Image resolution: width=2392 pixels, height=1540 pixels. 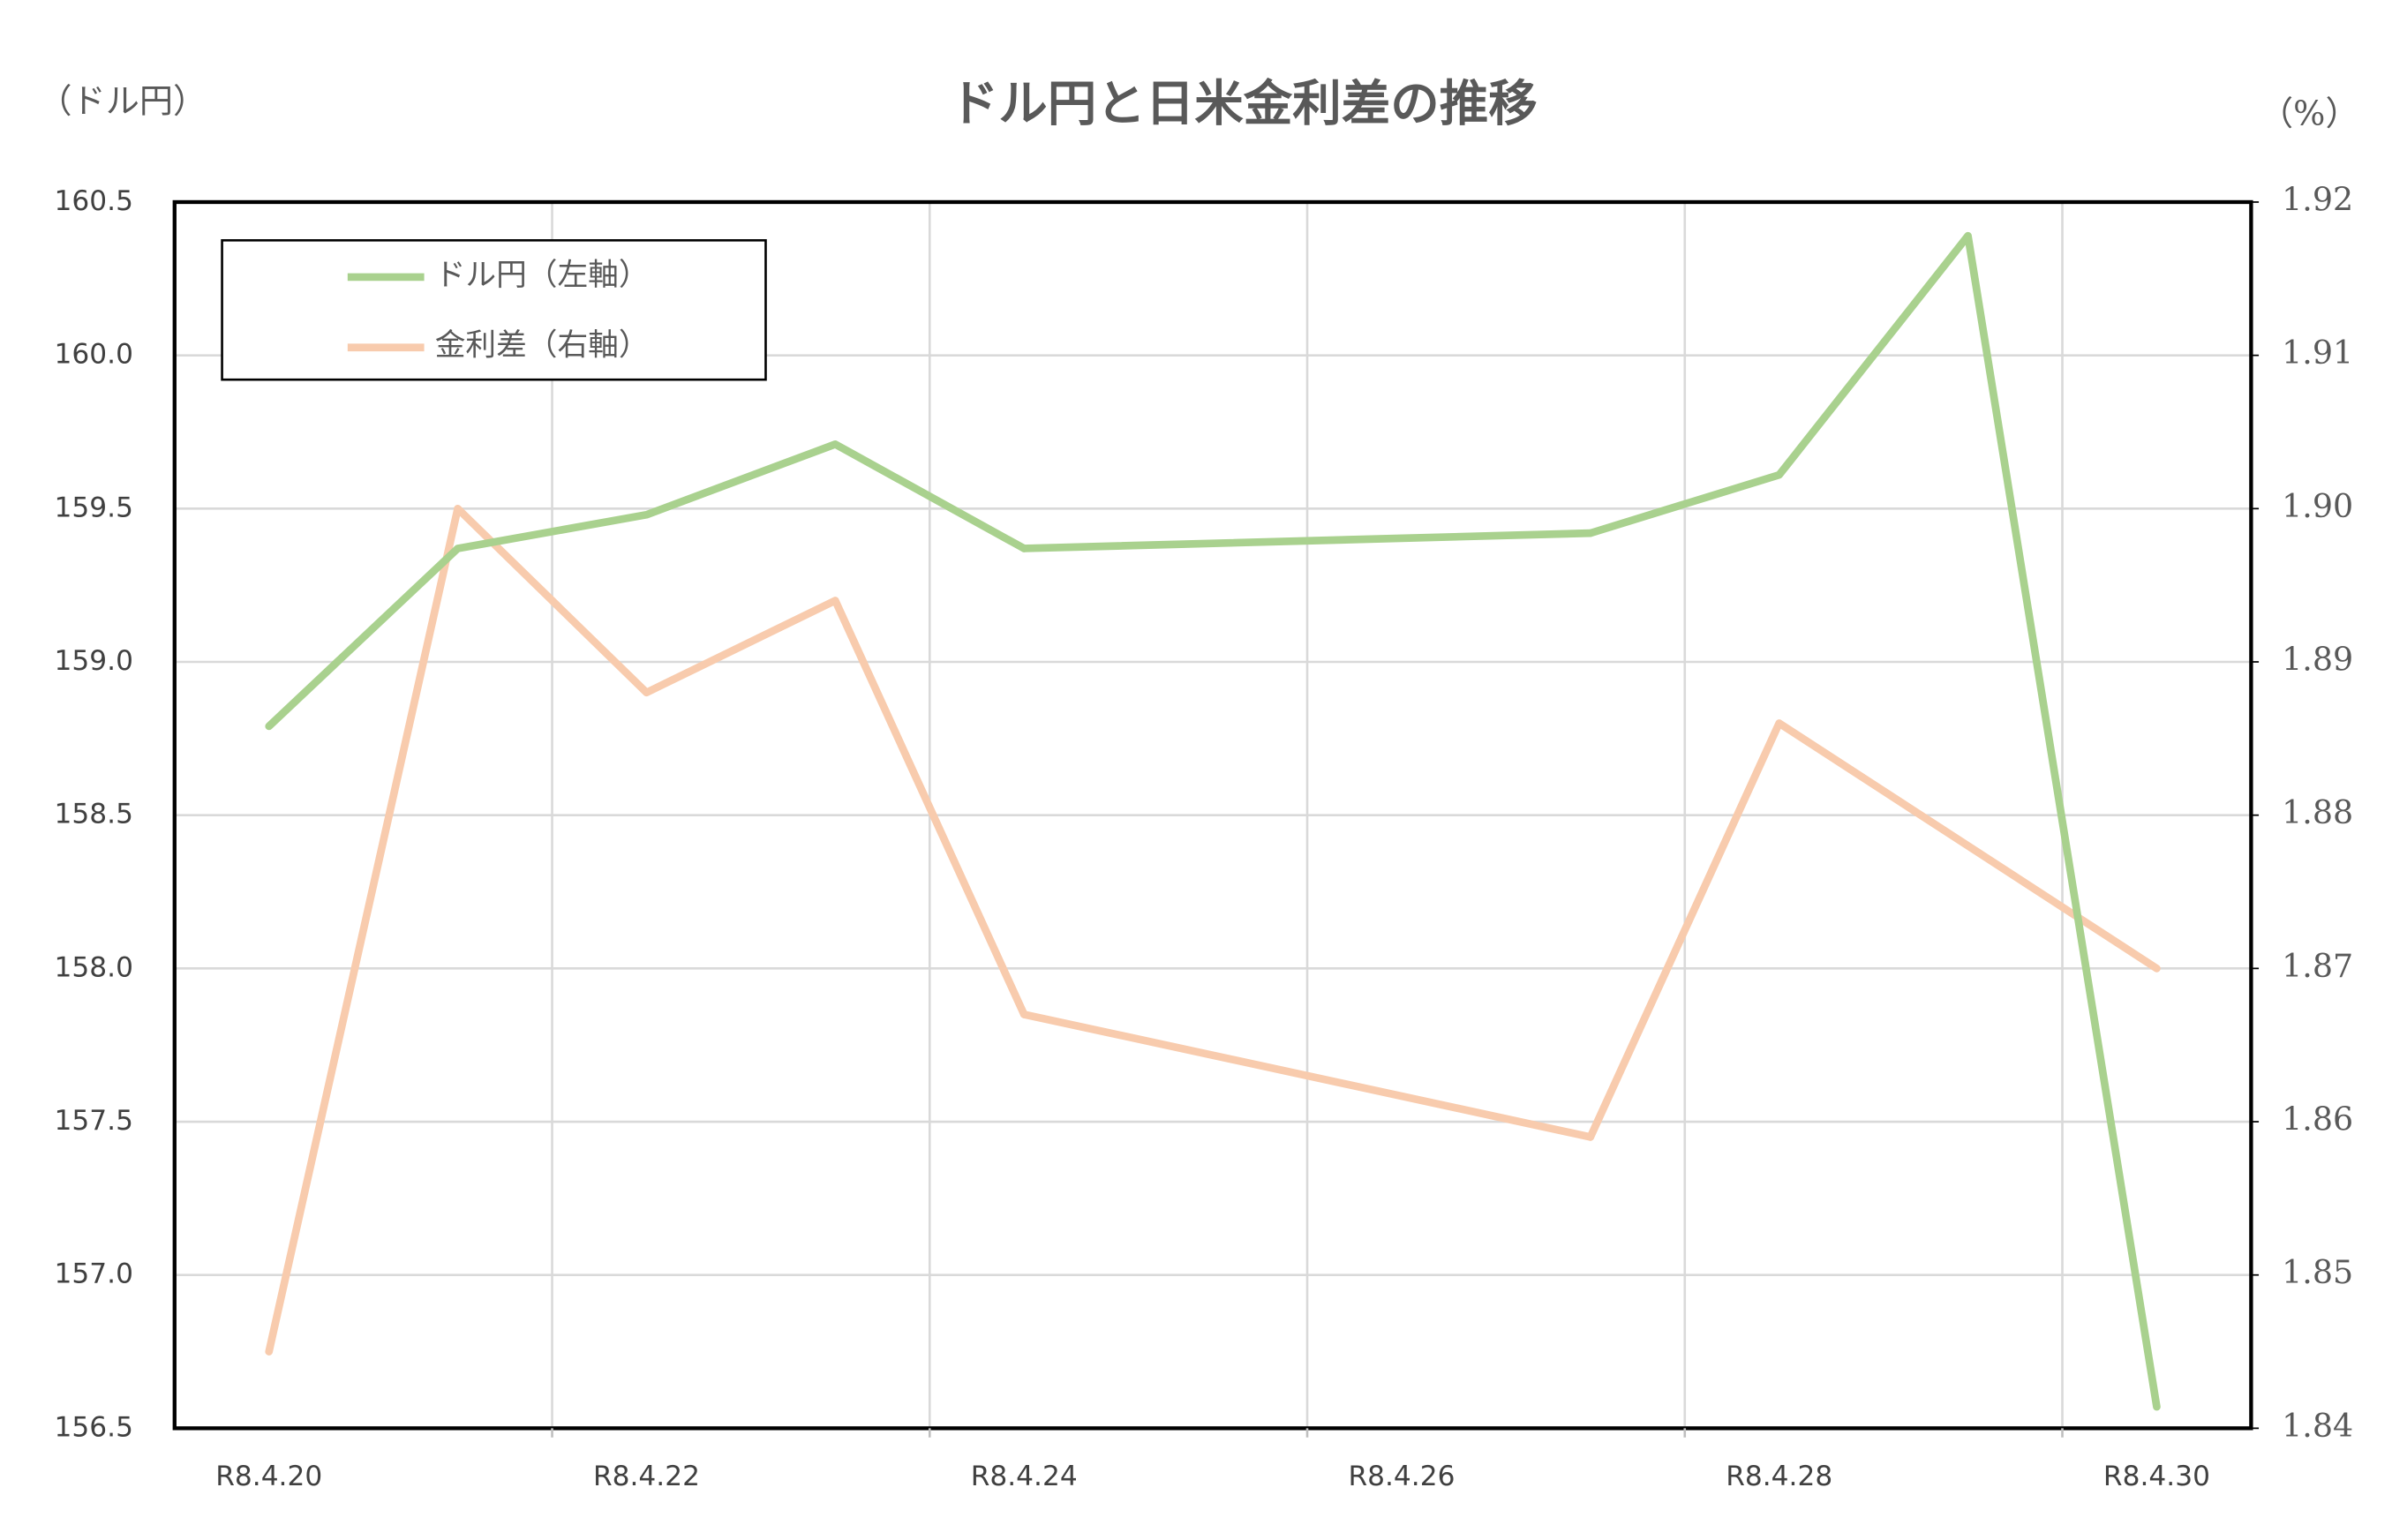 I want to click on y-axis-label: （ドル円）, so click(x=123, y=100).